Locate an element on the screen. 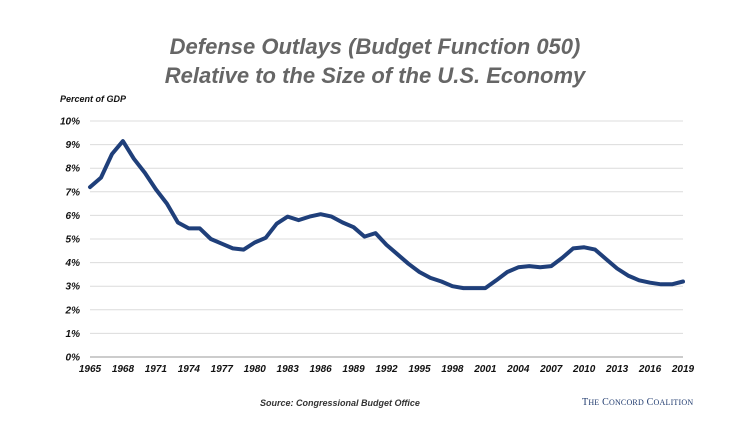 This screenshot has height=422, width=750. x-tick-label: 1971 is located at coordinates (156, 369).